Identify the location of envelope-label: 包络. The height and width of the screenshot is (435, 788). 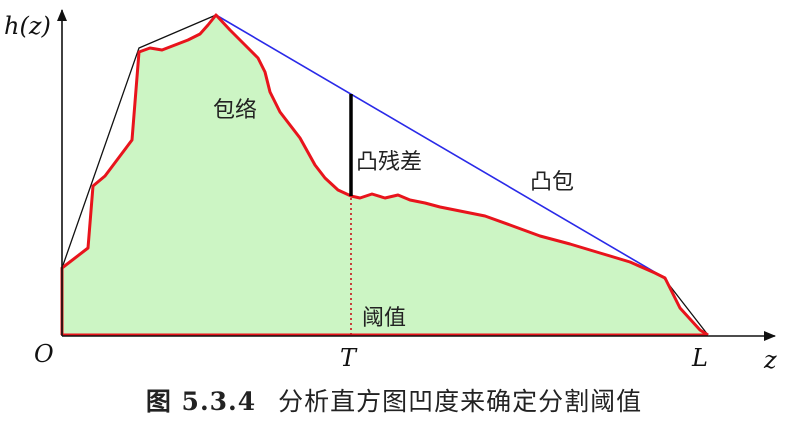
(235, 110).